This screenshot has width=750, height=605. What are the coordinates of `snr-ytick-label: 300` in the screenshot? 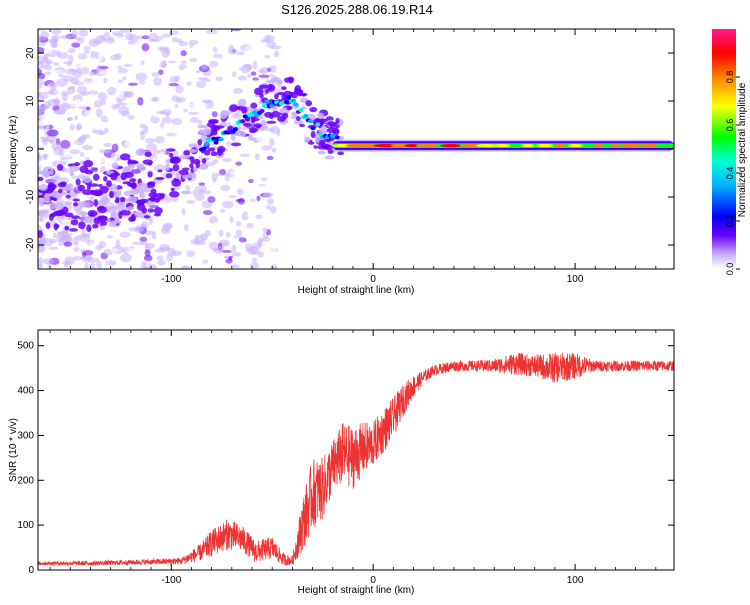 It's located at (25, 435).